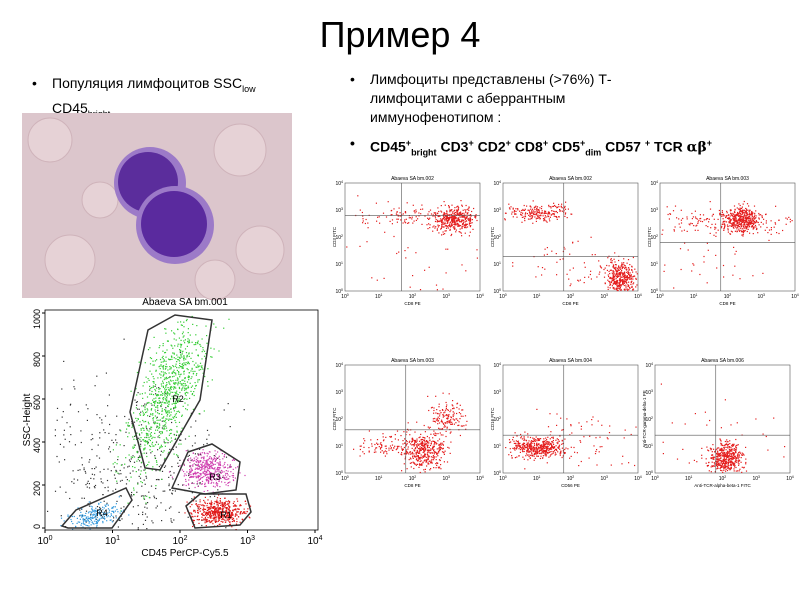 The image size is (800, 600). What do you see at coordinates (100, 200) in the screenshot?
I see `rbc` at bounding box center [100, 200].